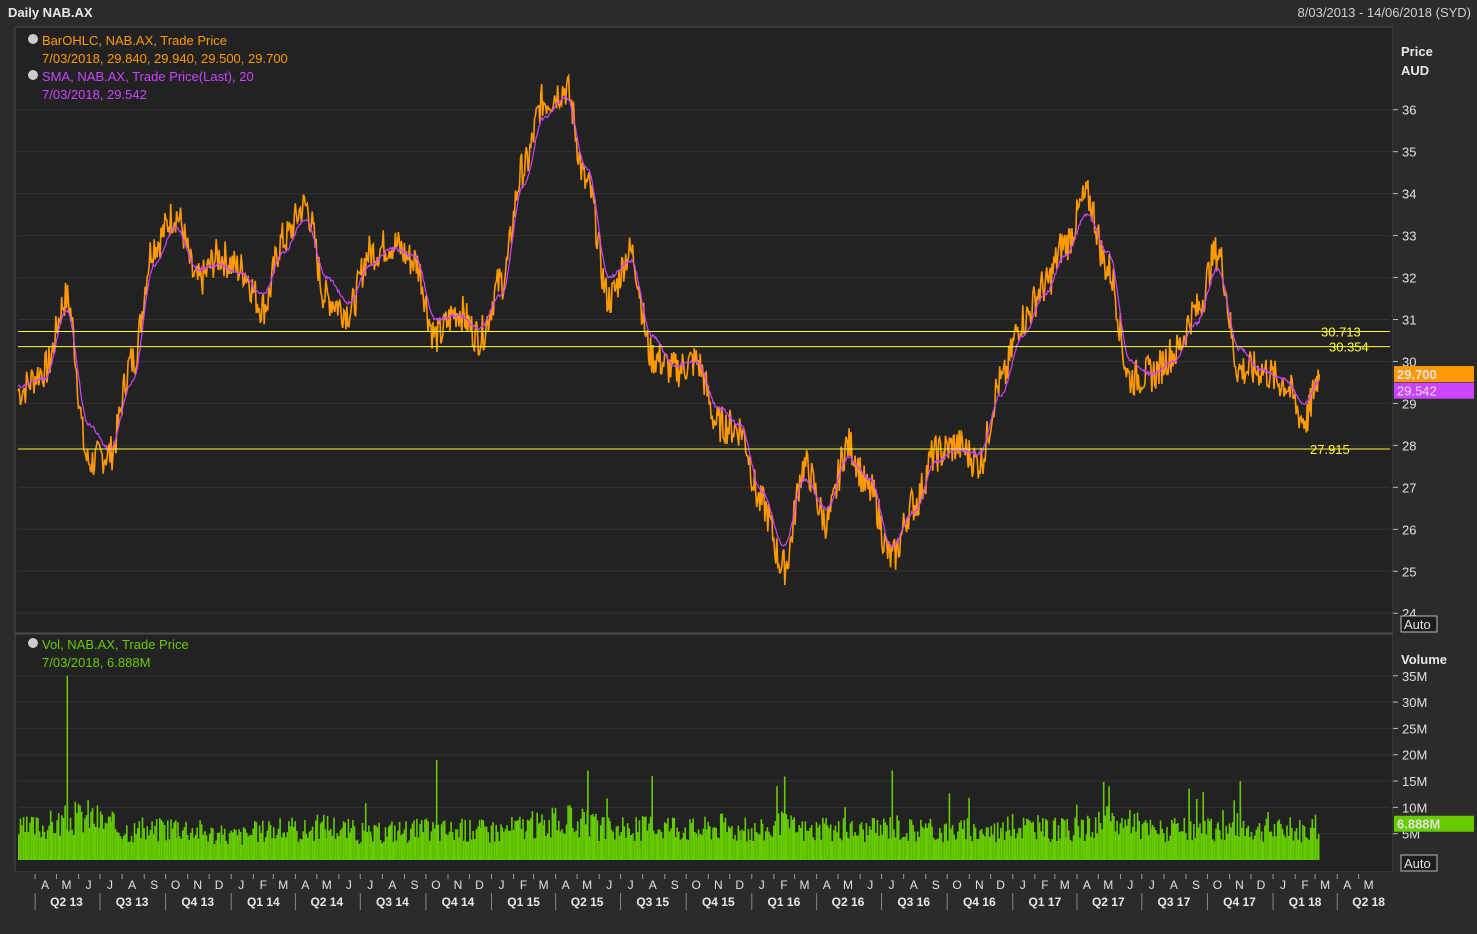 The width and height of the screenshot is (1477, 934). I want to click on legend-vol-value: 7/03/2018, 6.888M, so click(96, 662).